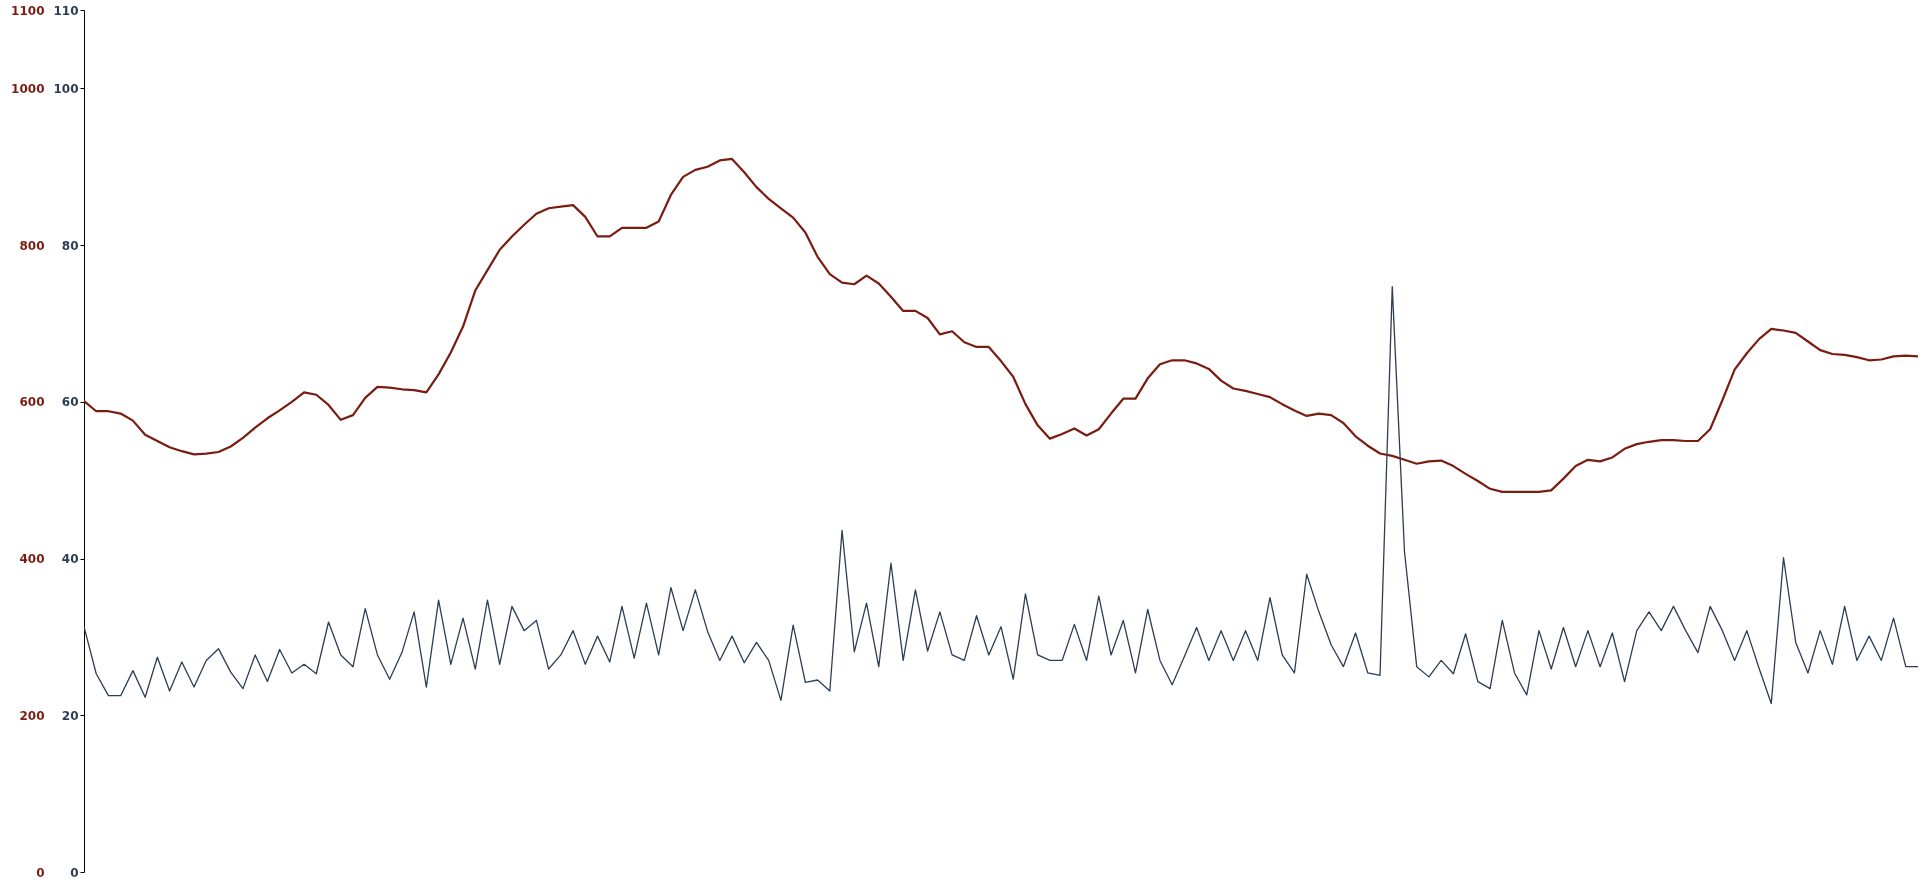 The height and width of the screenshot is (883, 1922). Describe the element at coordinates (32, 559) in the screenshot. I see `y-tick-label: 400` at that location.